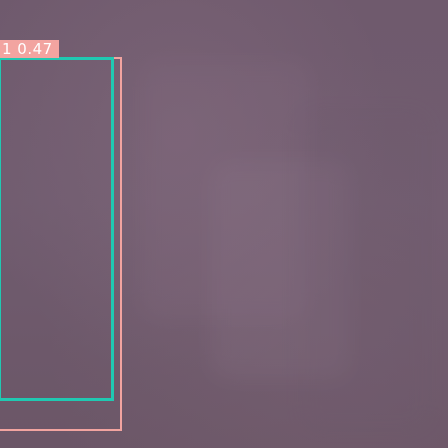  What do you see at coordinates (29, 49) in the screenshot?
I see `detection-score-label: 1 0.47` at bounding box center [29, 49].